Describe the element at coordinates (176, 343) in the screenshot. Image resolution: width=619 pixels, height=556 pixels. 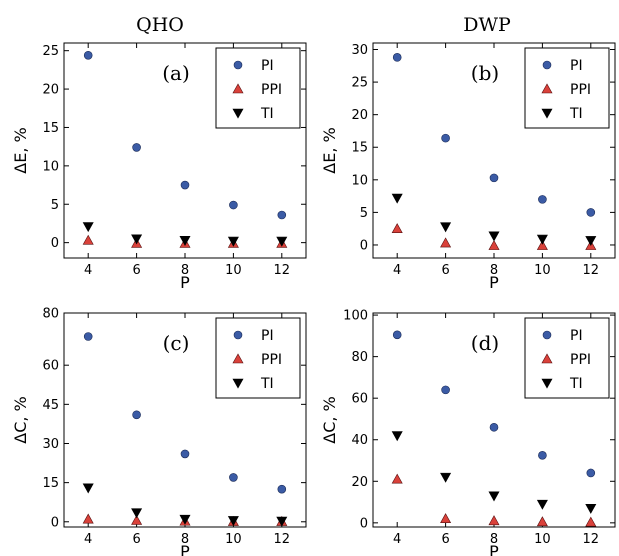
I see `panel-label: (c)` at that location.